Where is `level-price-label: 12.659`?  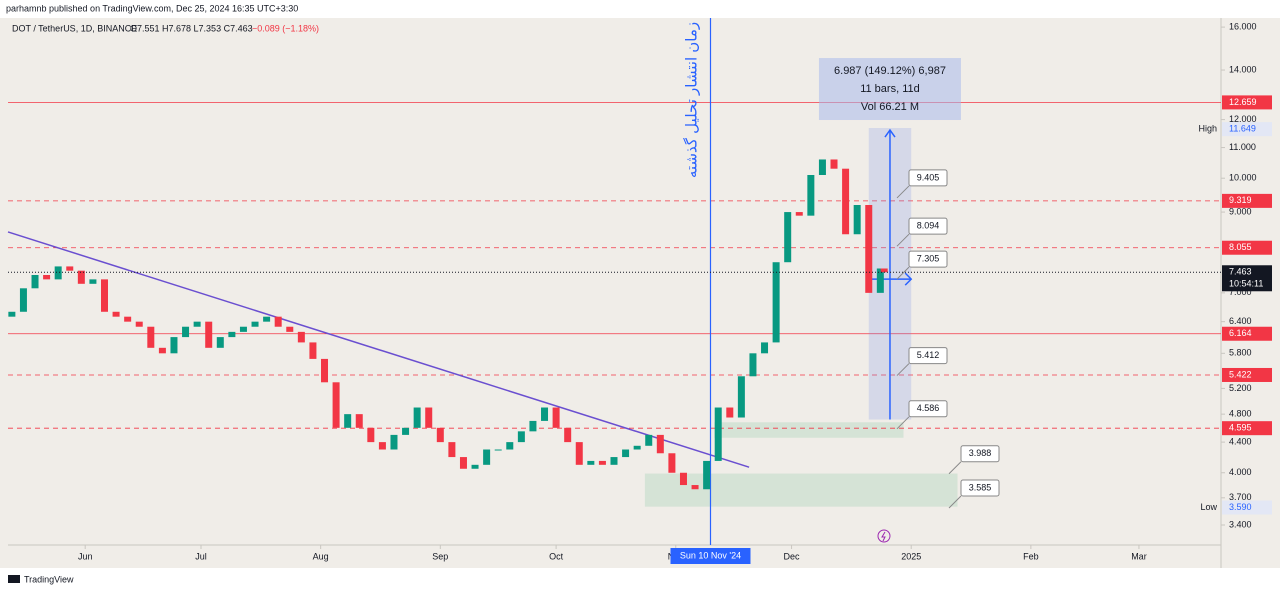
level-price-label: 12.659 is located at coordinates (1243, 102).